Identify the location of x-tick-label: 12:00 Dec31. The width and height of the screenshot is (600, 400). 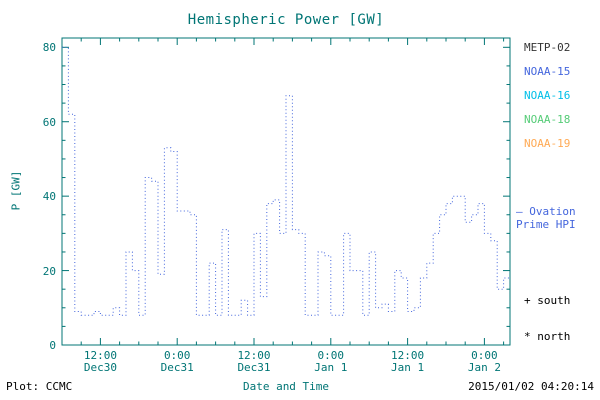
(254, 362).